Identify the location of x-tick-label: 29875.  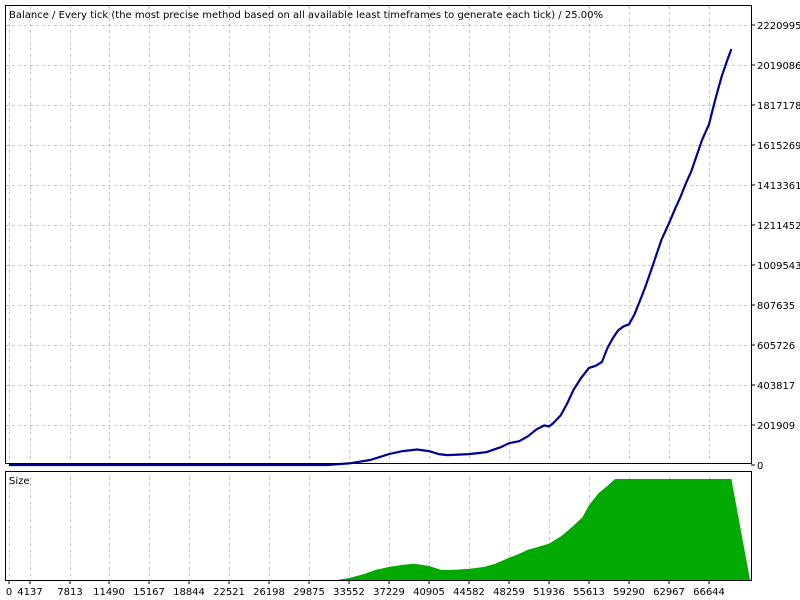
(309, 592).